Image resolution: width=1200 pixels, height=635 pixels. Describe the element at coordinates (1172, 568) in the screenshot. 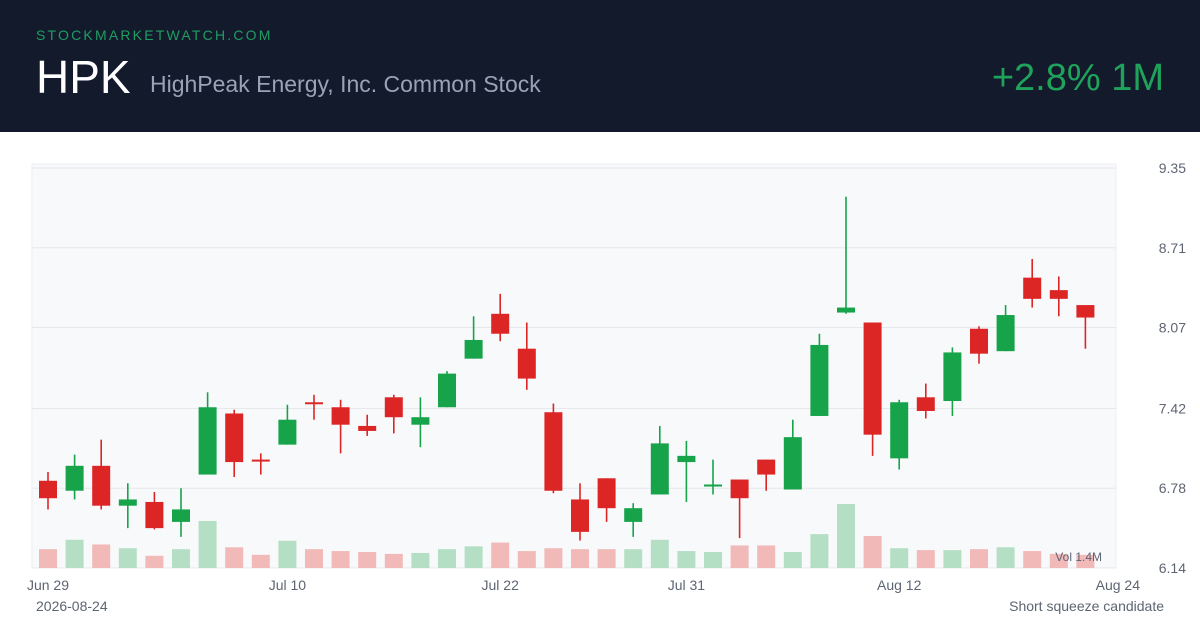

I see `y-tick-label: 6.14` at that location.